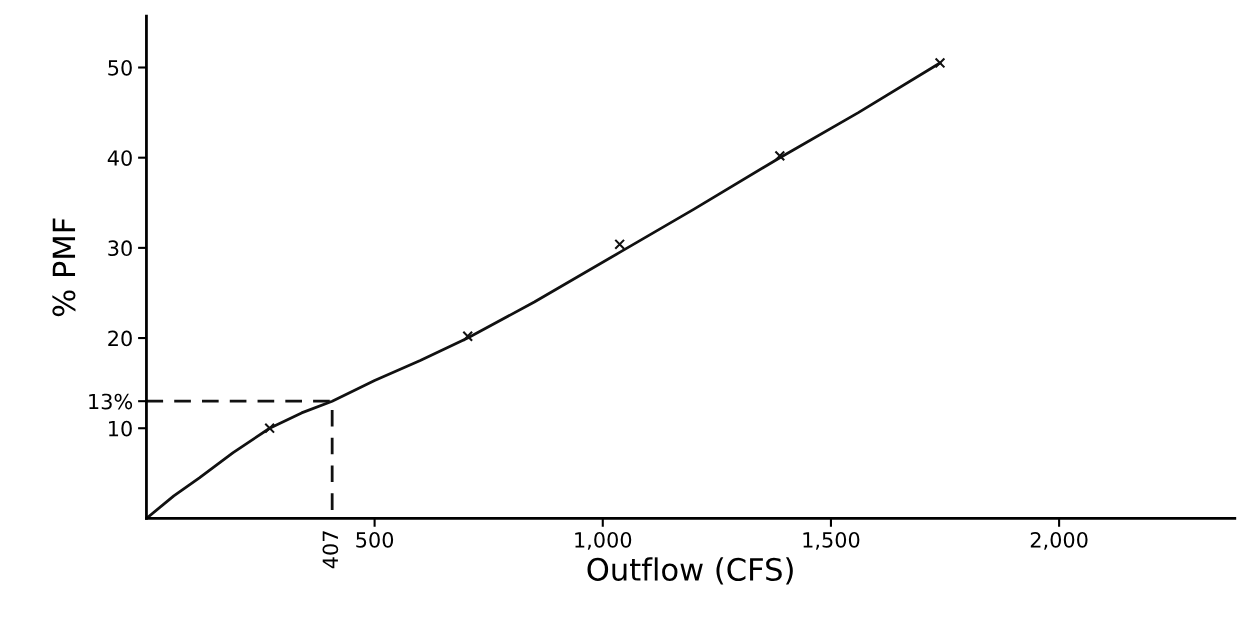 The height and width of the screenshot is (644, 1241). Describe the element at coordinates (831, 540) in the screenshot. I see `x-tick-label: 1,500` at that location.